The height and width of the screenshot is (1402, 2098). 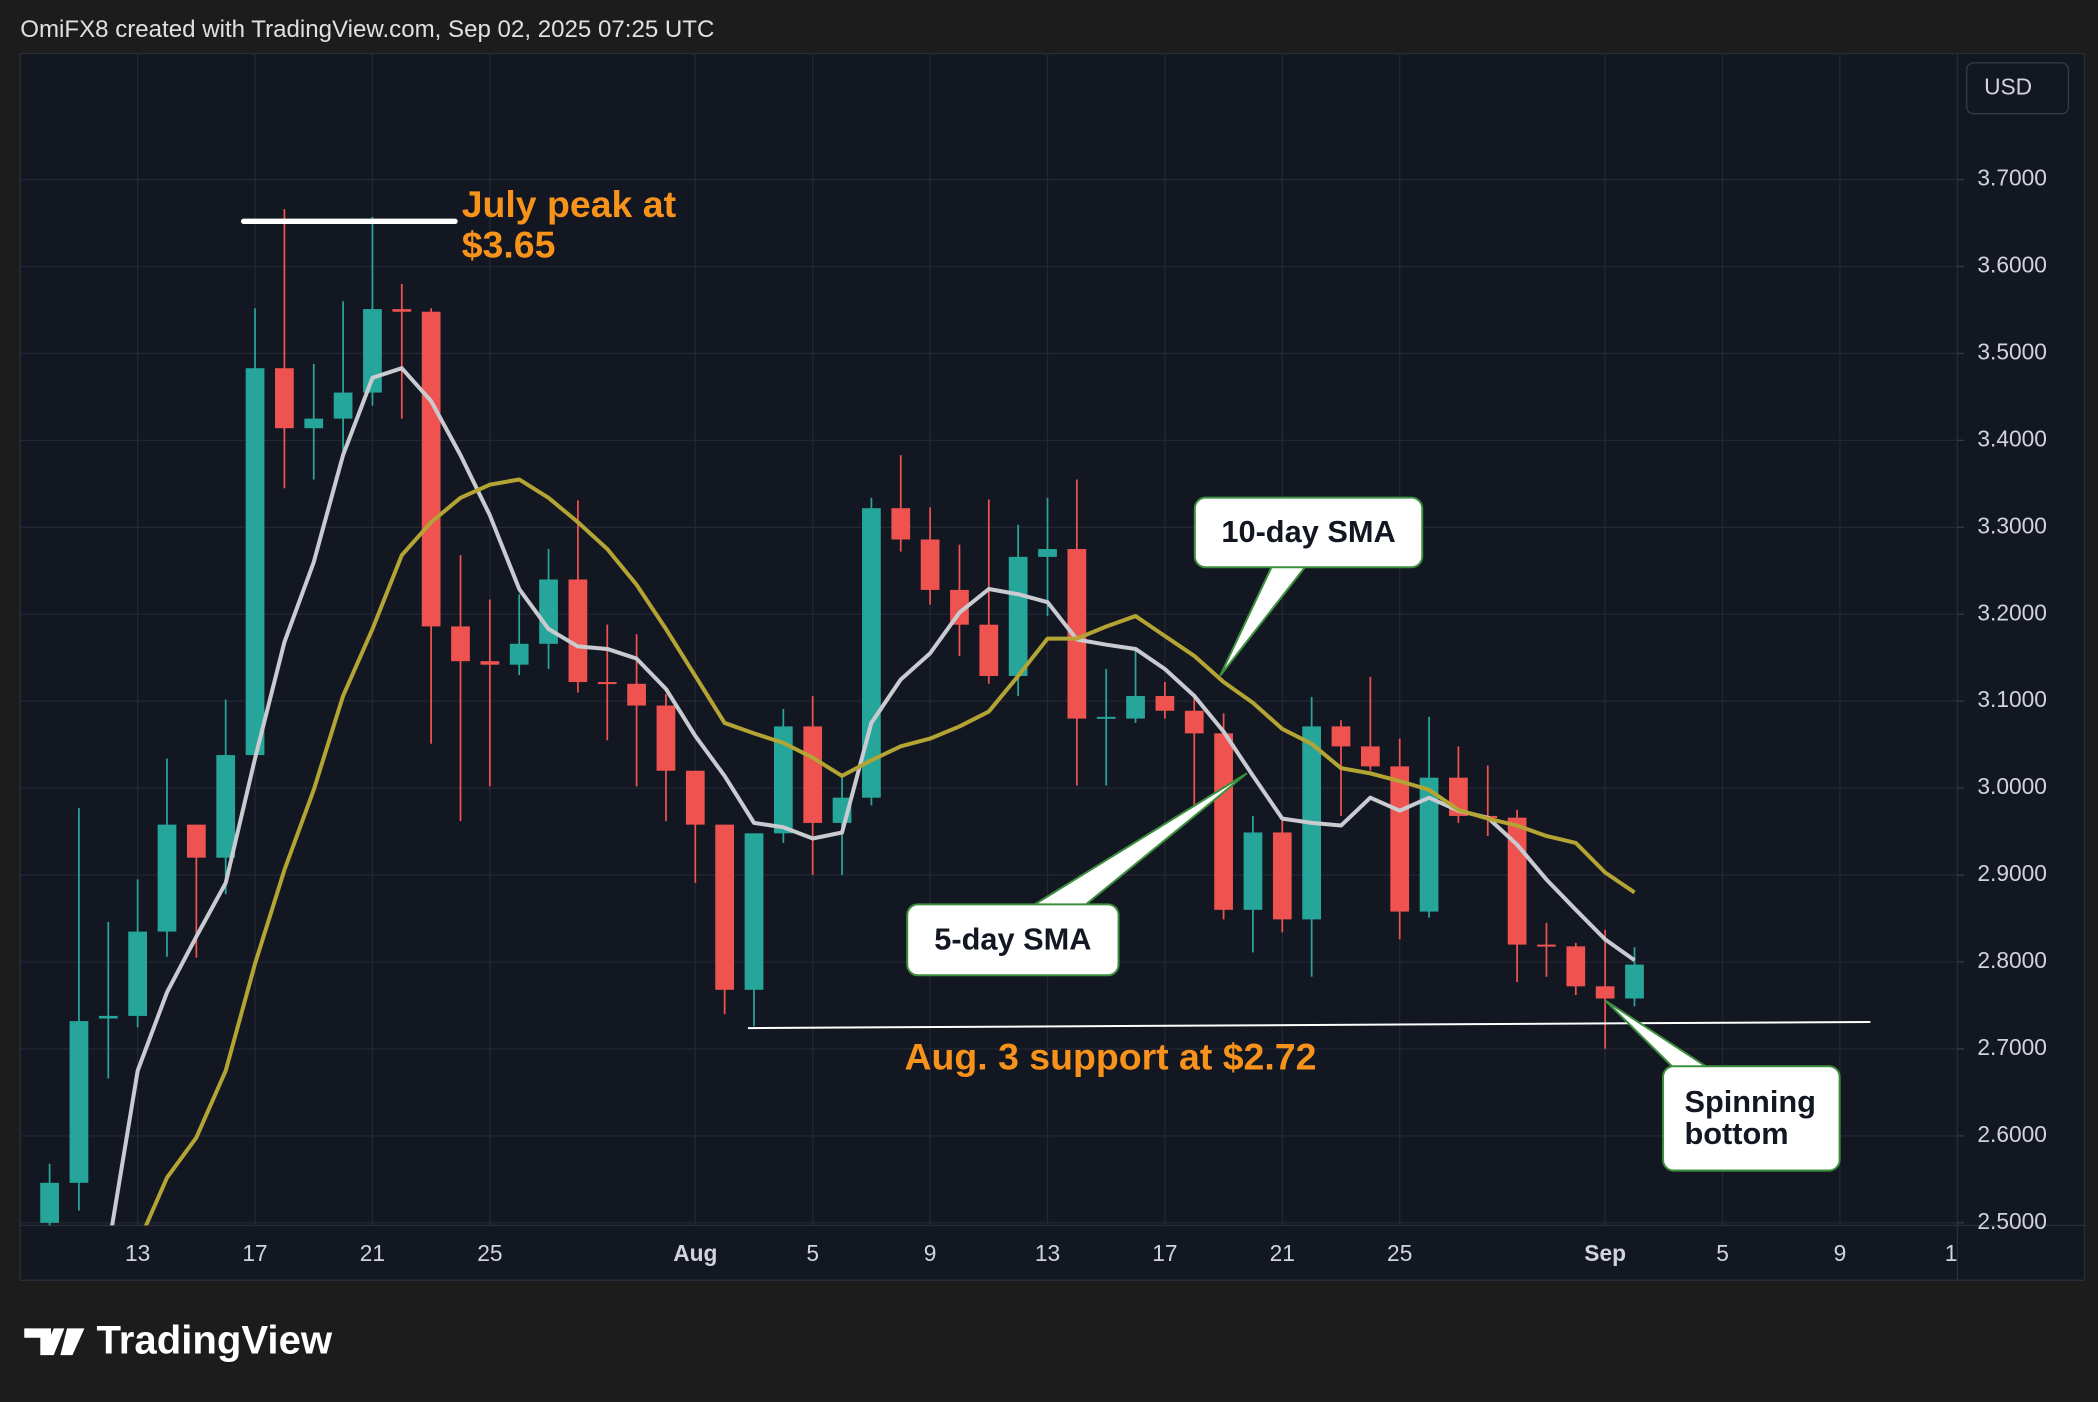 I want to click on y-tick-label: 2.7000, so click(x=2012, y=1047).